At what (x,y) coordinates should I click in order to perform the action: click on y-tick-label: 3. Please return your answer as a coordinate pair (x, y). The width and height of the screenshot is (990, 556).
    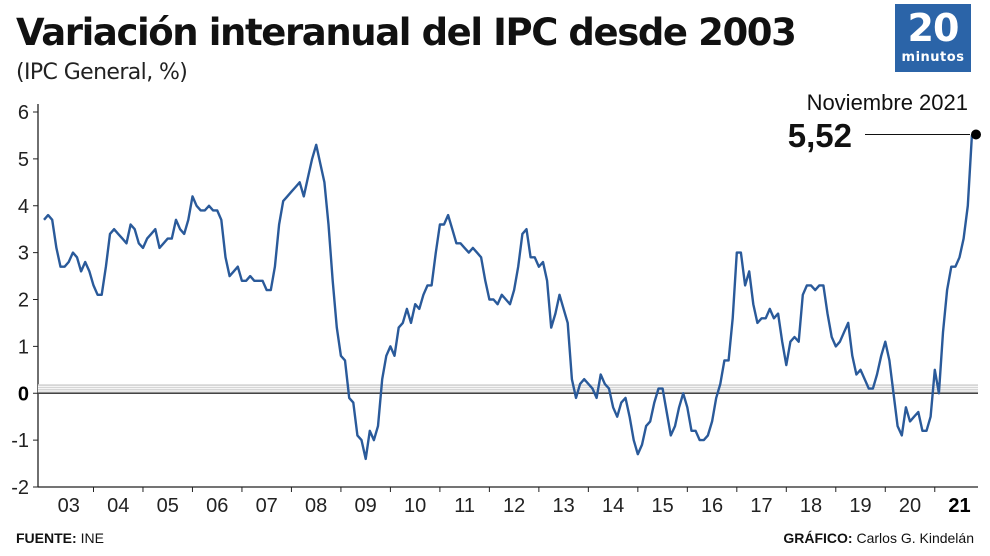
    Looking at the image, I should click on (23, 254).